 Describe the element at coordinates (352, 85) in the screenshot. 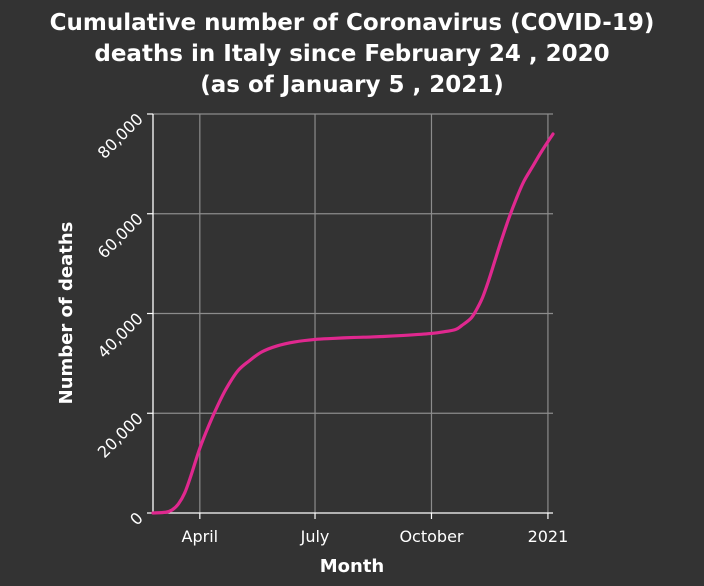

I see `chart-title-line-3: (as of January 5 , 2021)` at that location.